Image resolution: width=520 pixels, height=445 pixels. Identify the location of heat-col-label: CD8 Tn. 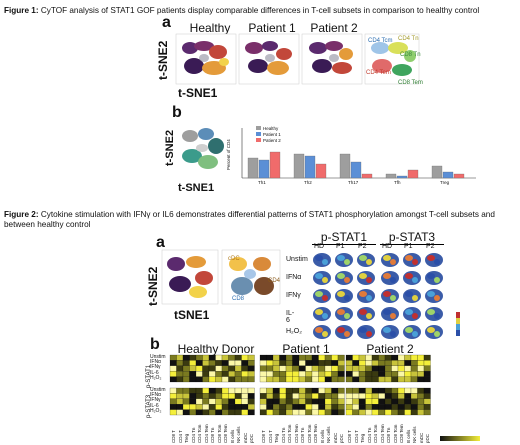
(388, 435).